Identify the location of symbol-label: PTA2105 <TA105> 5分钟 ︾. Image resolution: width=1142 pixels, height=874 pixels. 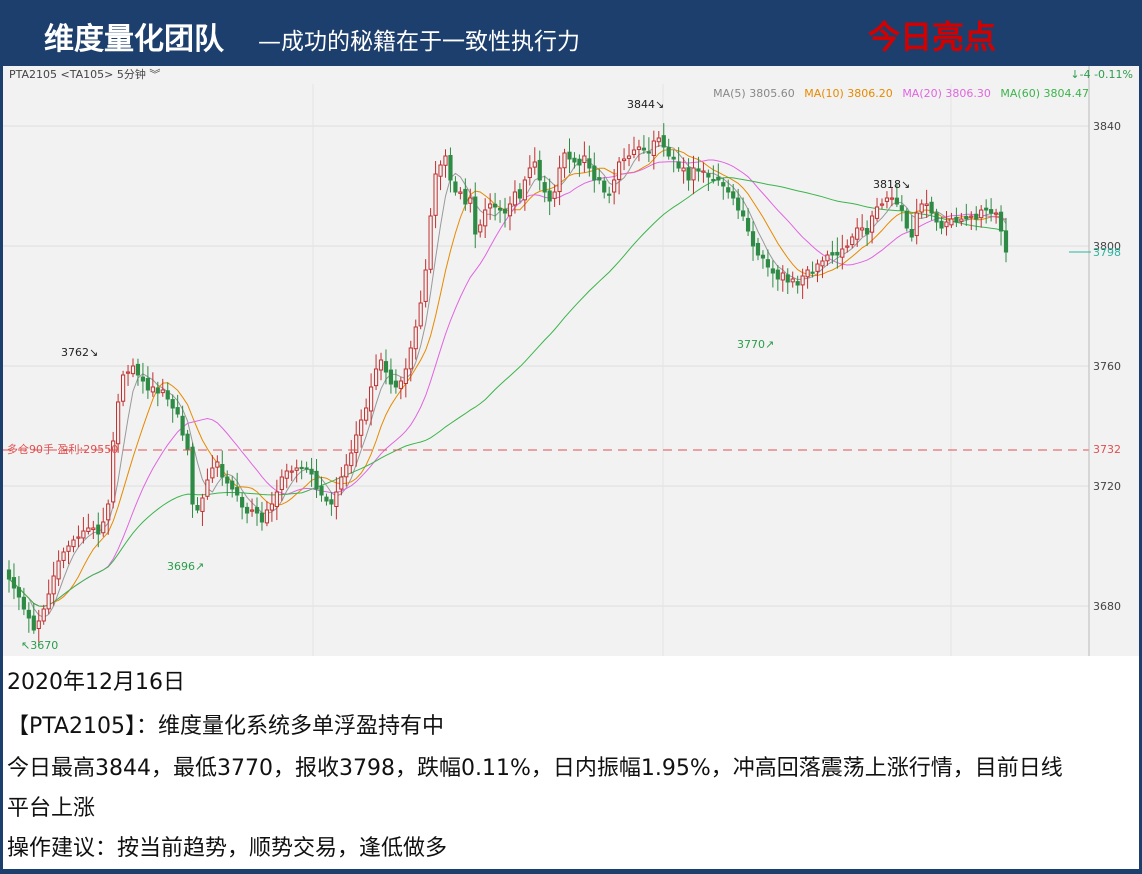
(84, 74).